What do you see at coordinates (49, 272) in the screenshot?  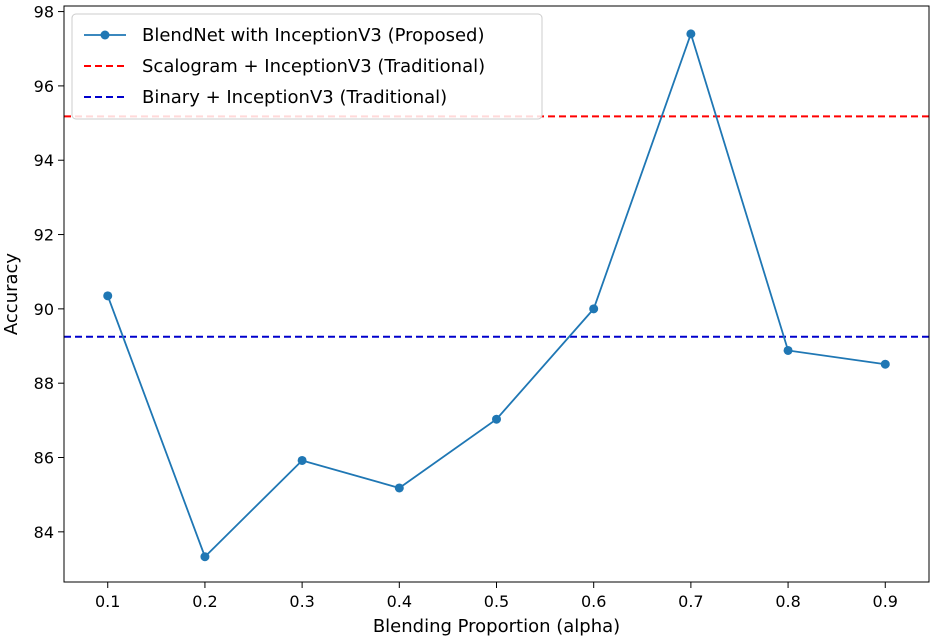 I see `y-axis-ticks: 84 86 88 90 92 94 96 98` at bounding box center [49, 272].